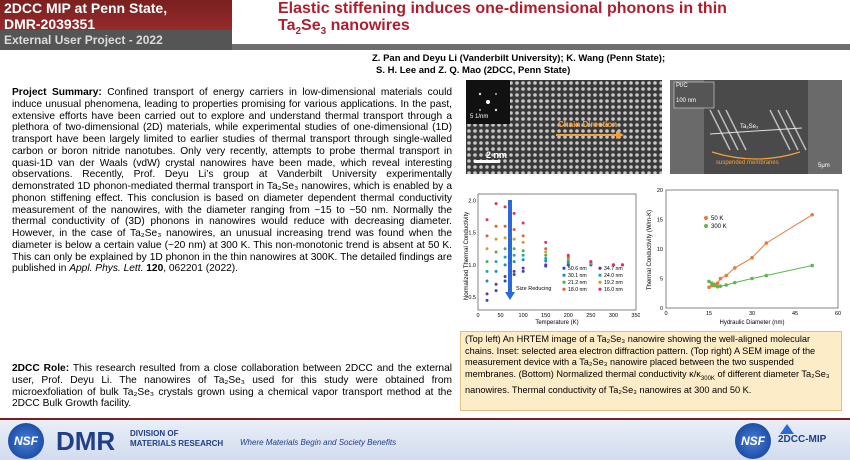  What do you see at coordinates (472, 298) in the screenshot?
I see `y-tick-label: 0.5` at bounding box center [472, 298].